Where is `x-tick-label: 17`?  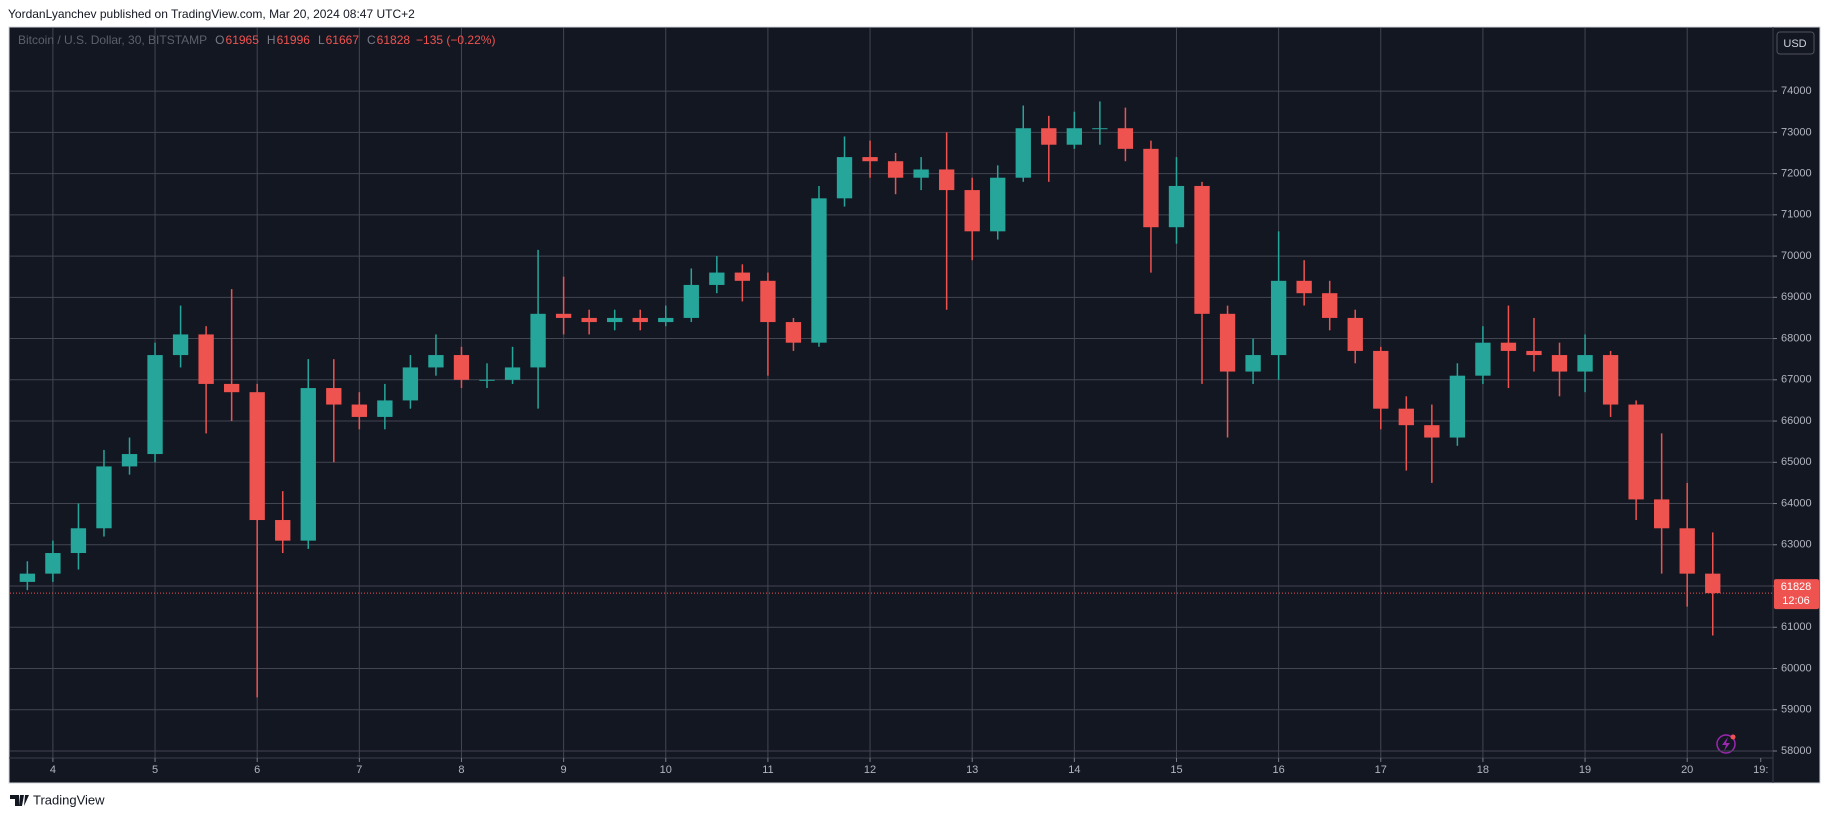 x-tick-label: 17 is located at coordinates (1381, 770).